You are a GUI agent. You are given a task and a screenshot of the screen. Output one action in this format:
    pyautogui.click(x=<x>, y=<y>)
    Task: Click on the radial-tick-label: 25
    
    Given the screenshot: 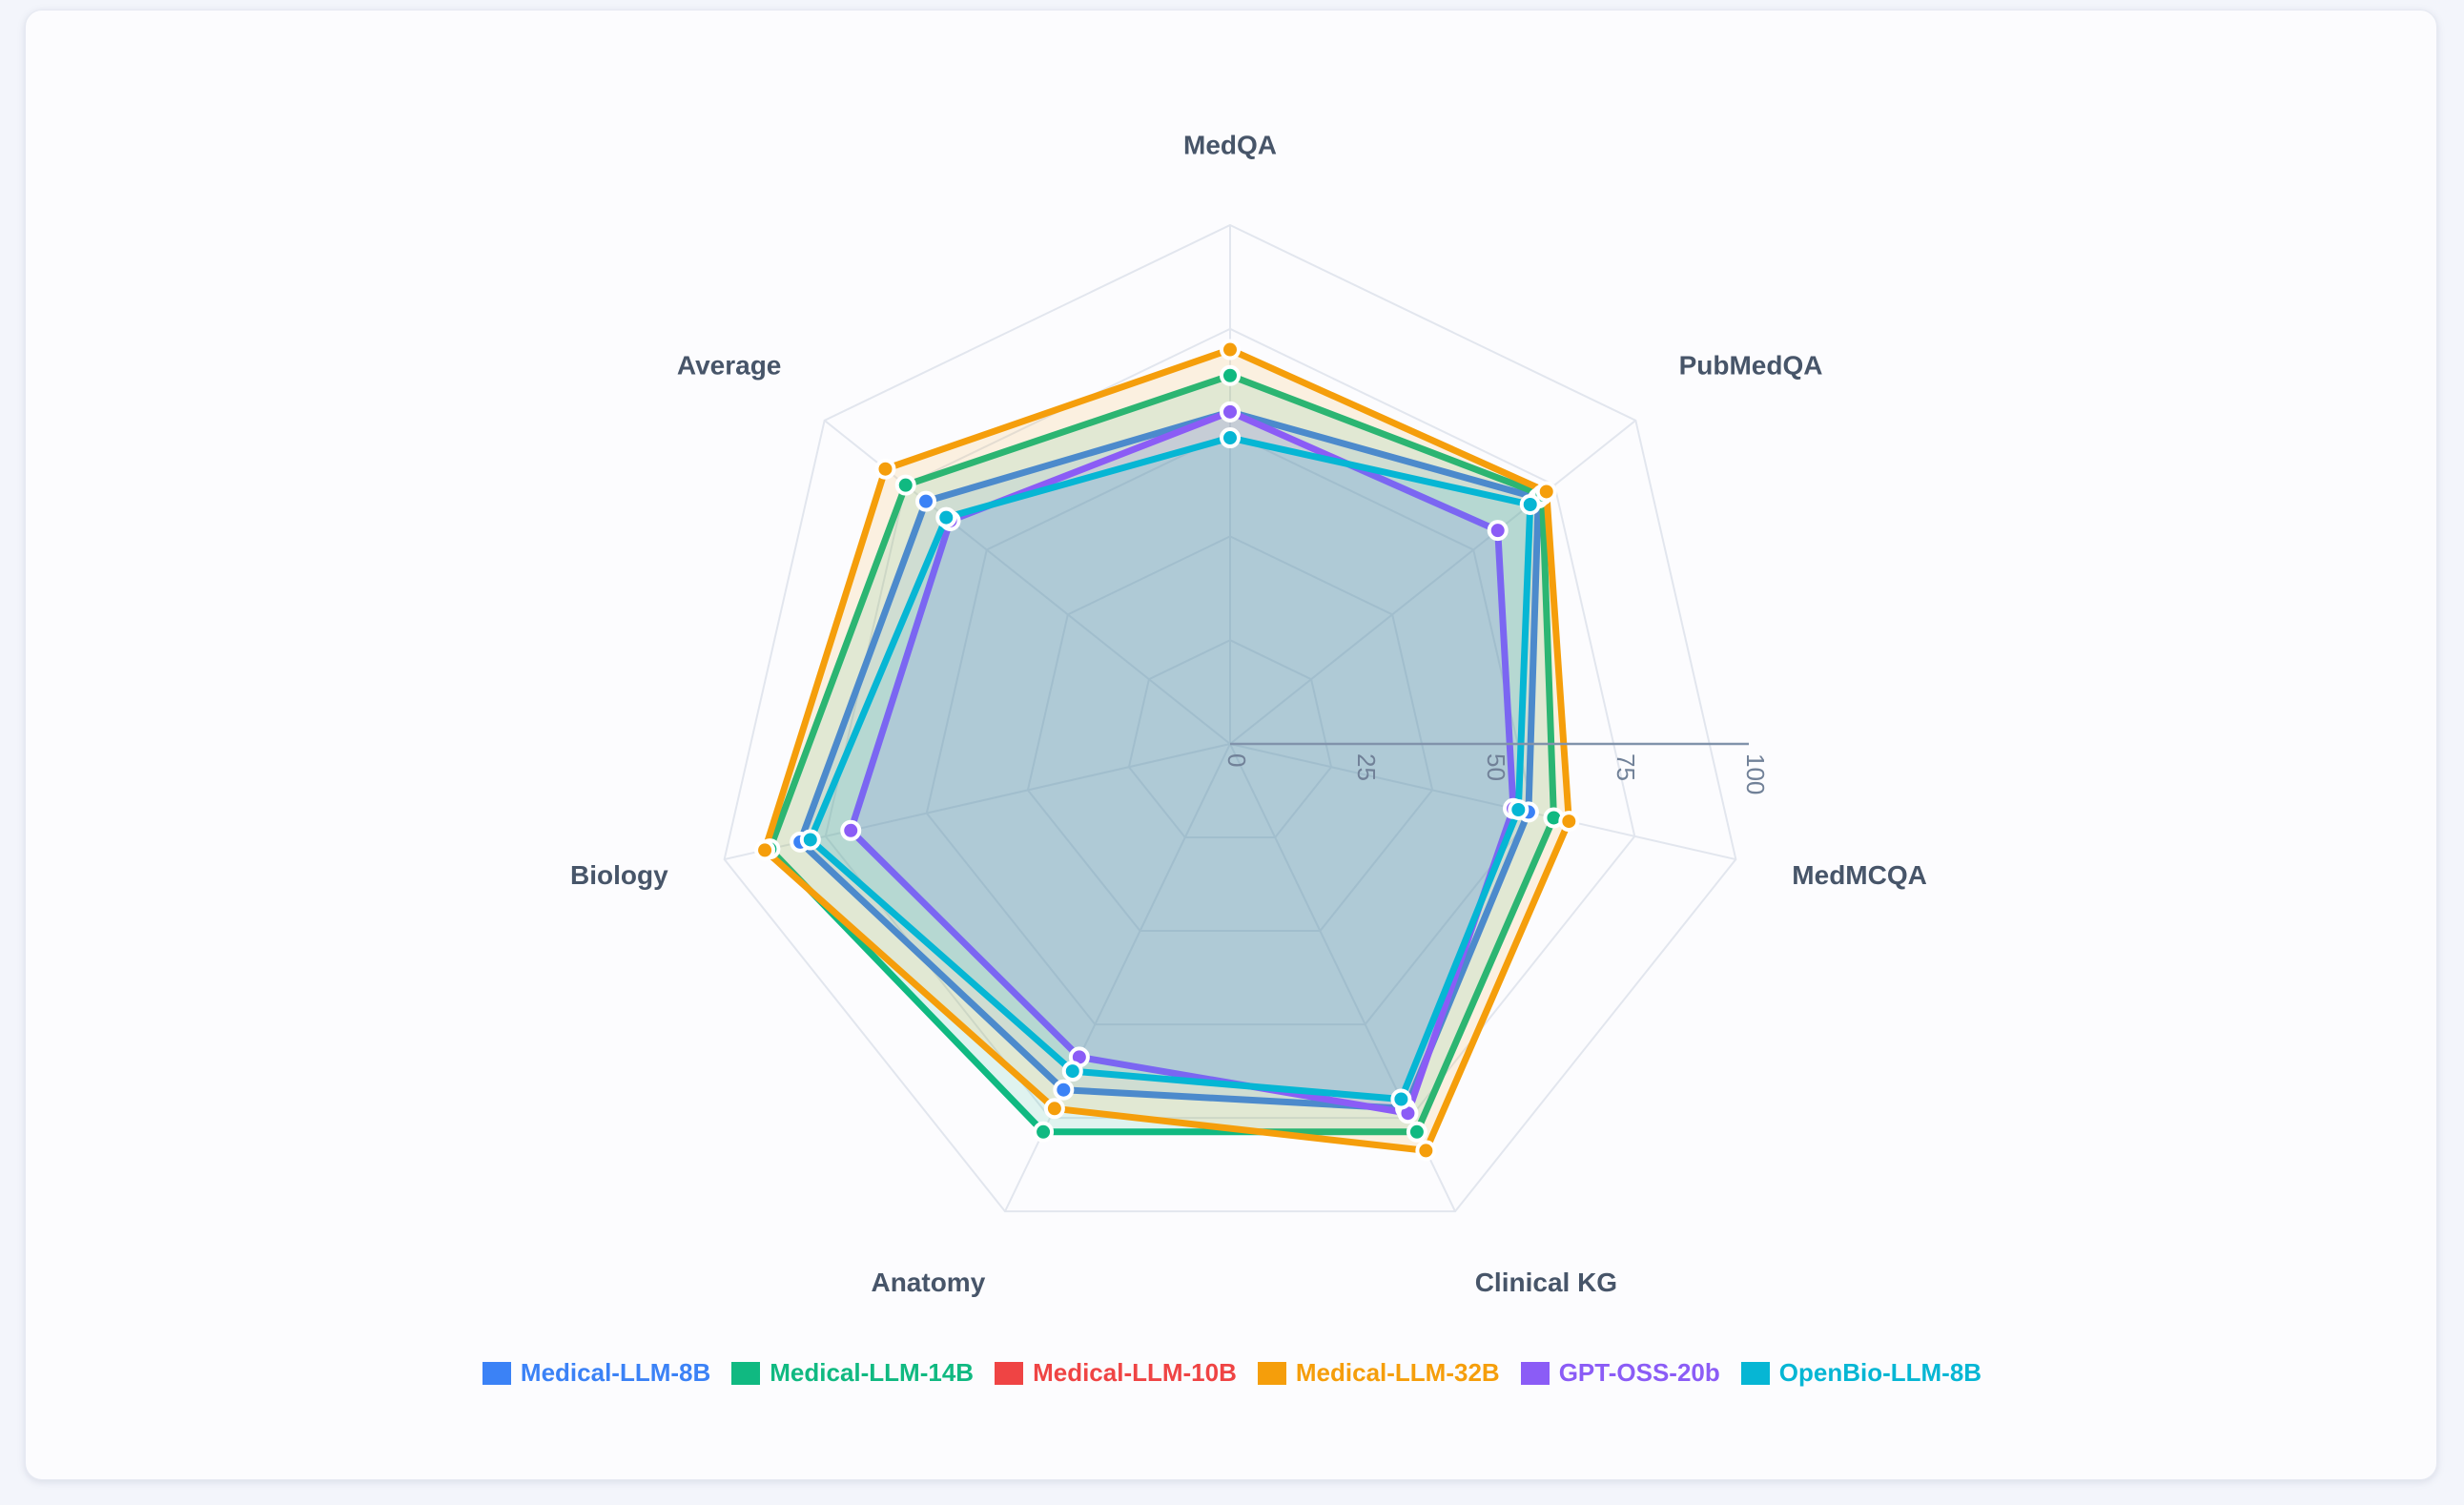 What is the action you would take?
    pyautogui.click(x=1366, y=767)
    